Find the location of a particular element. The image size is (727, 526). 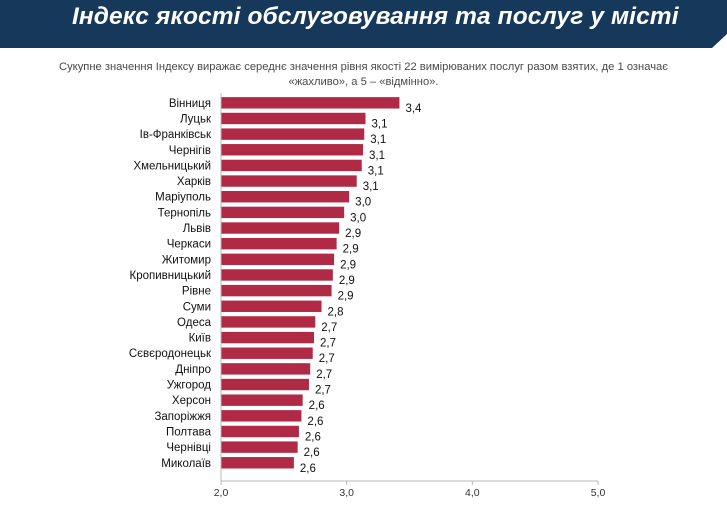

category-label: Запоріжжя is located at coordinates (182, 417).